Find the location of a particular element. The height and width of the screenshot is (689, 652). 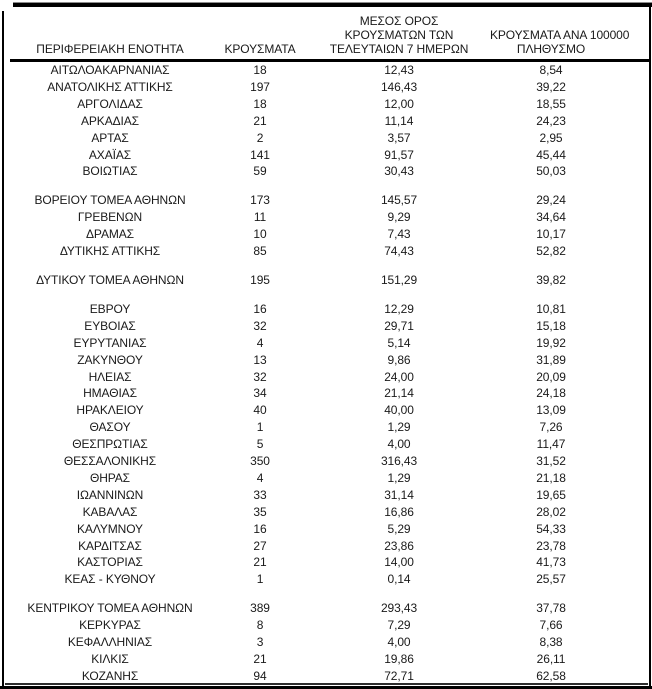

avg7-cell: 16,86 is located at coordinates (399, 511).